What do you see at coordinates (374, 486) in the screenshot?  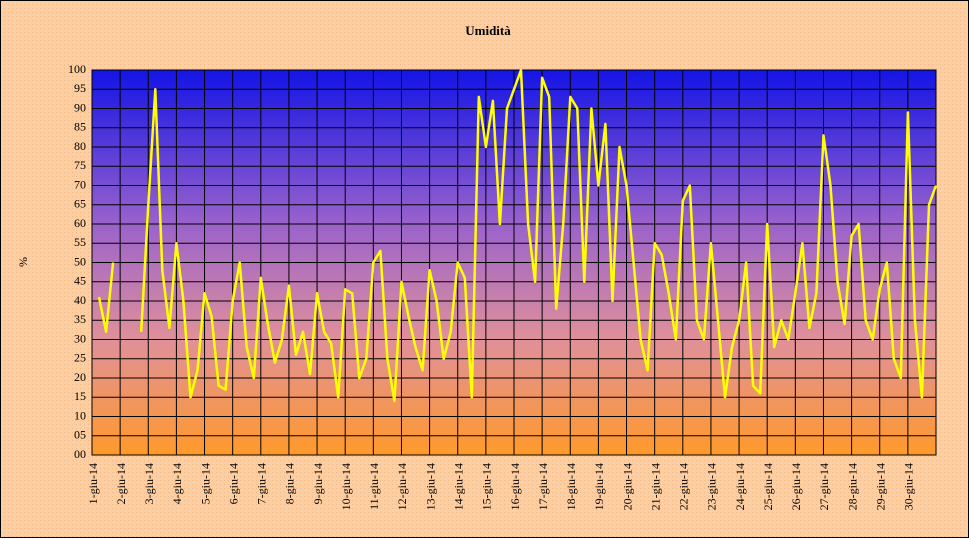 I see `x-tick-label: 11-giu-14` at bounding box center [374, 486].